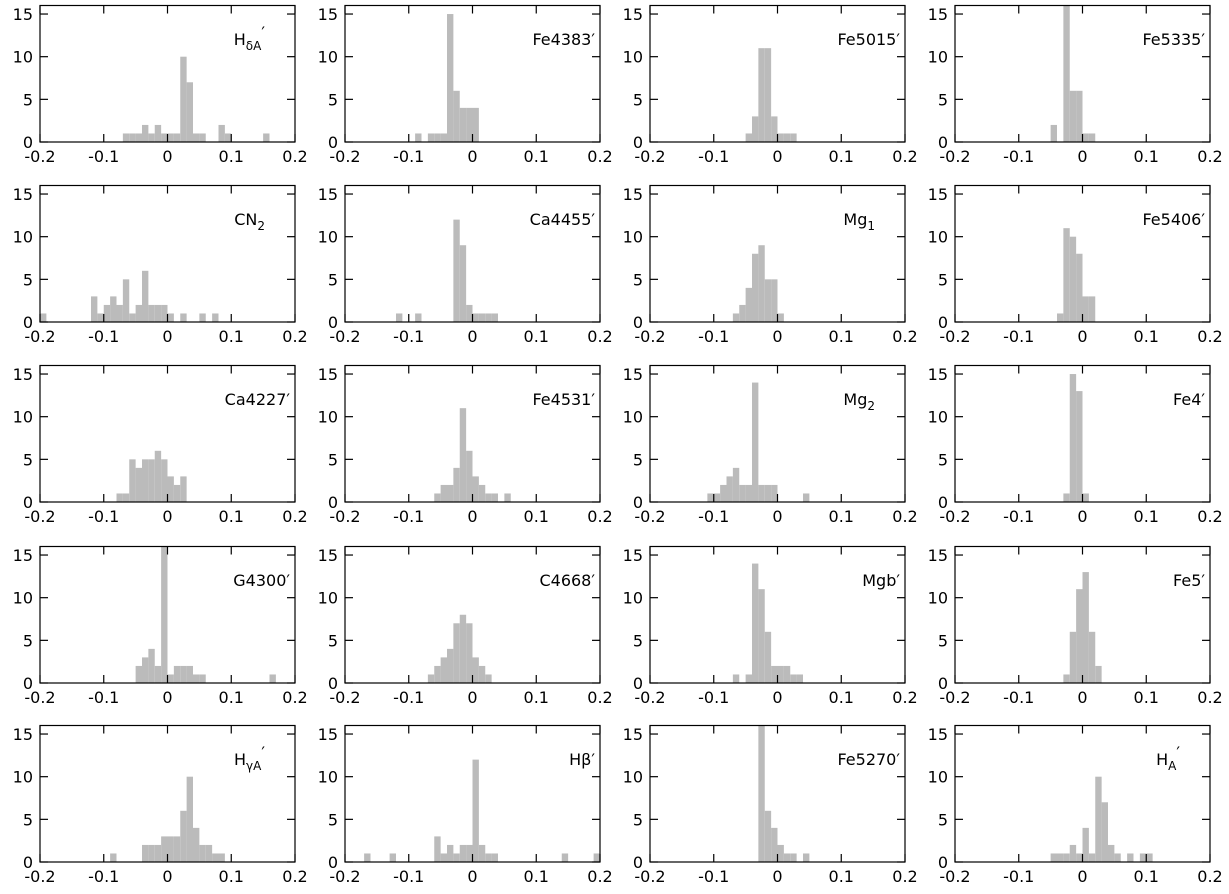 This screenshot has height=894, width=1229. What do you see at coordinates (465, 265) in the screenshot?
I see `histogram-panel: 0 5 10 15 -0.2 -0.1 0 0.1 0.2 Ca4455′` at bounding box center [465, 265].